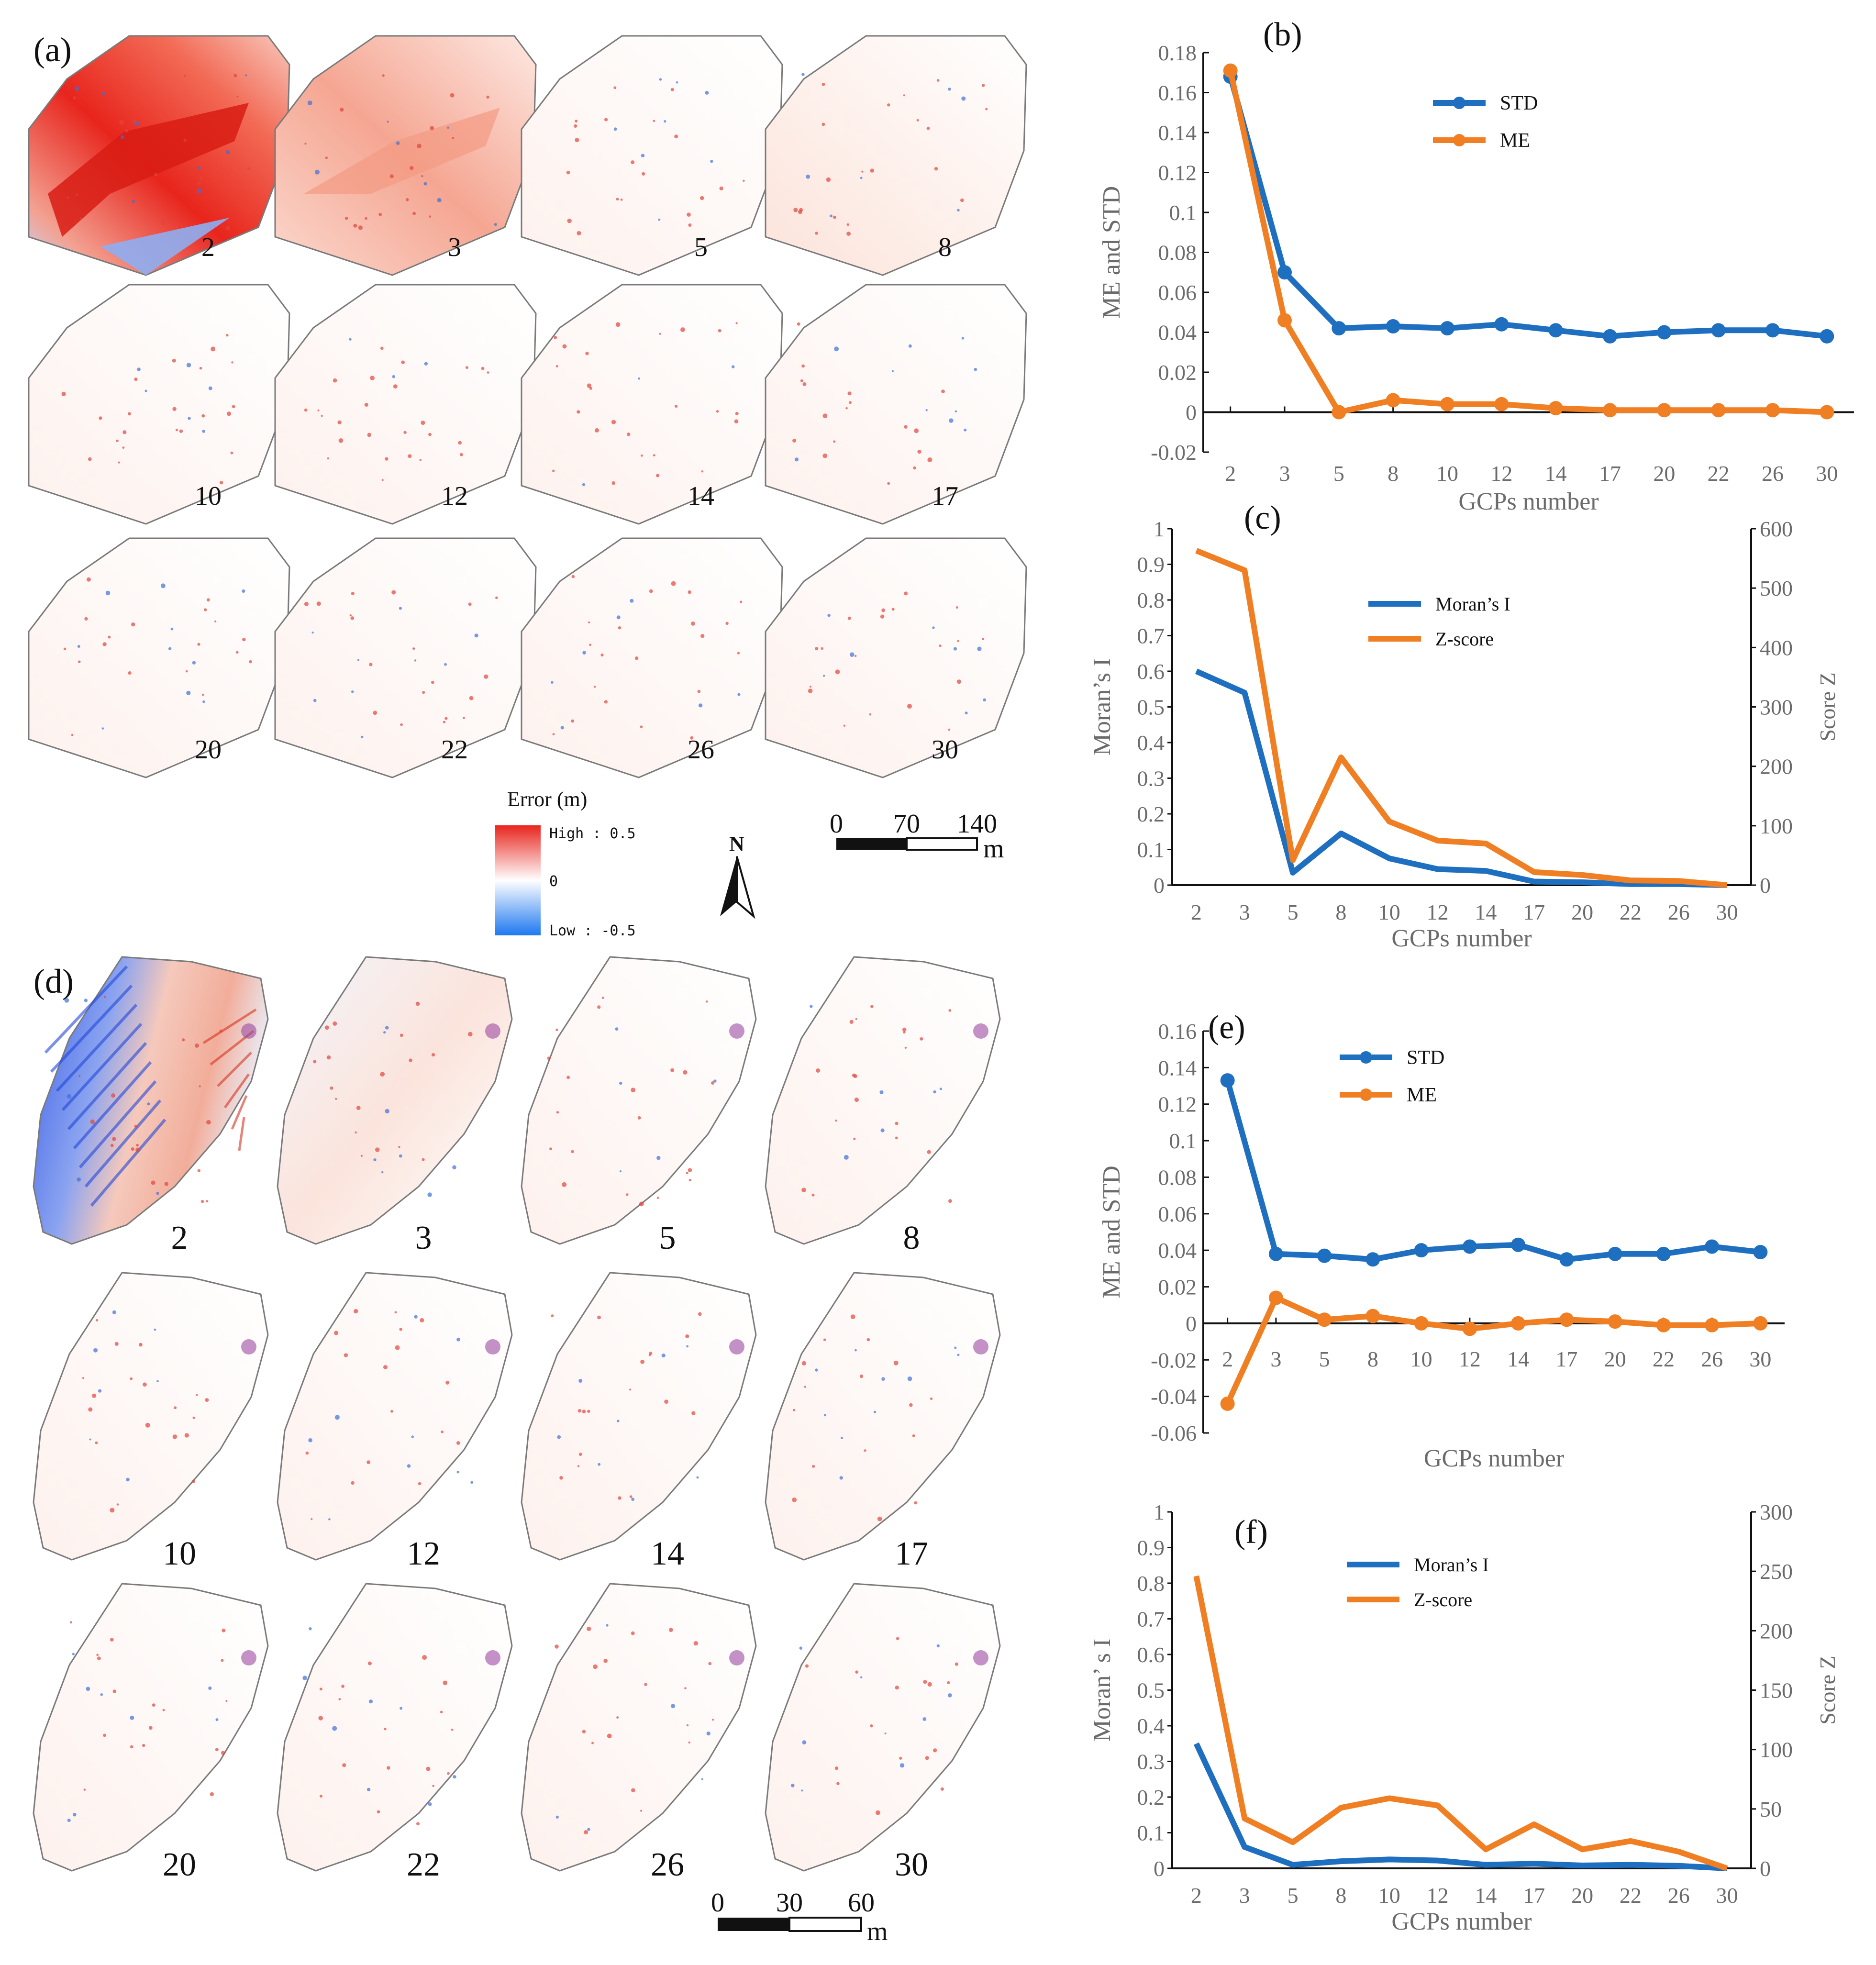  Describe the element at coordinates (241, 1134) in the screenshot. I see `high-error-stripe` at that location.